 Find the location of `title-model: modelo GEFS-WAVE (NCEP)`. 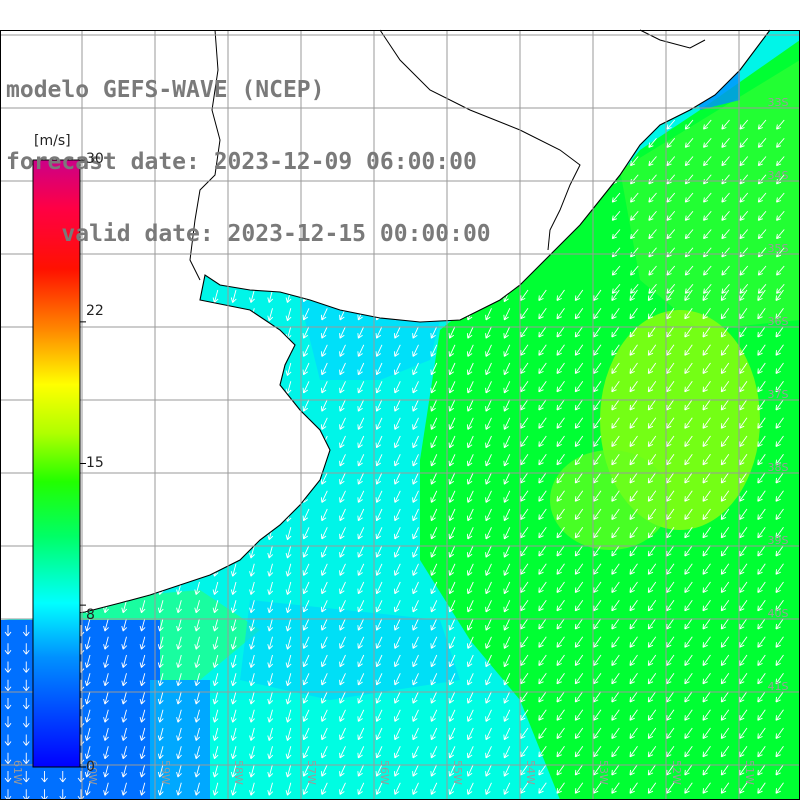

title-model: modelo GEFS-WAVE (NCEP) is located at coordinates (165, 90).